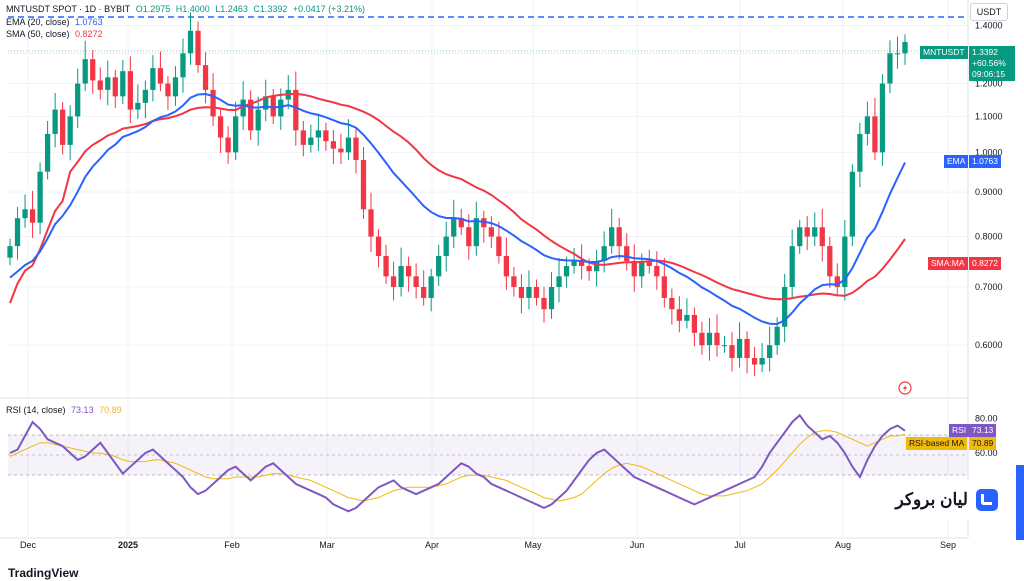 The image size is (1024, 581). What do you see at coordinates (89, 22) in the screenshot?
I see `ema-legend-value: 1.0763` at bounding box center [89, 22].